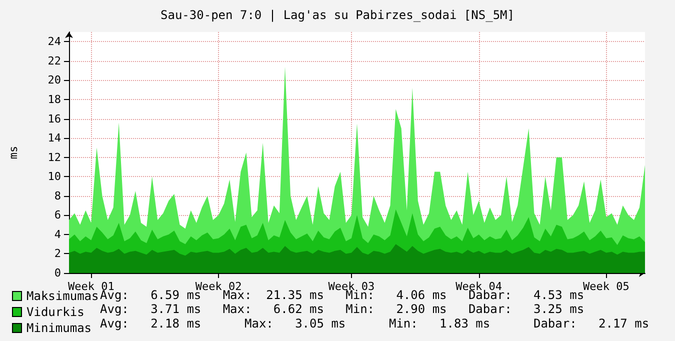  What do you see at coordinates (54, 157) in the screenshot?
I see `y-tick-label: 12` at bounding box center [54, 157].